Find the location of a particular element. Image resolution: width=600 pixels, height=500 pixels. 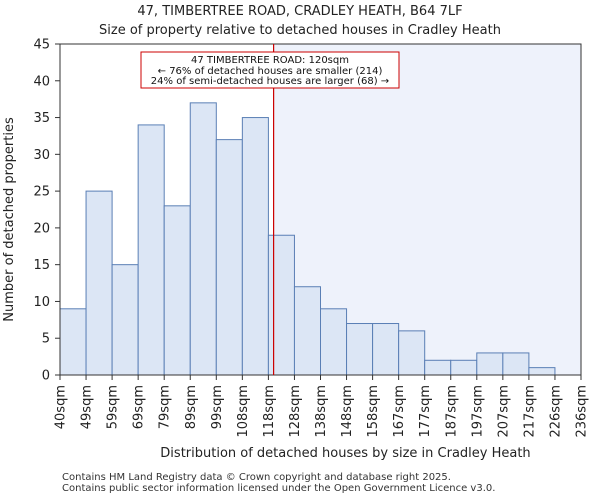

x-tick-label: 118sqm is located at coordinates (269, 411).